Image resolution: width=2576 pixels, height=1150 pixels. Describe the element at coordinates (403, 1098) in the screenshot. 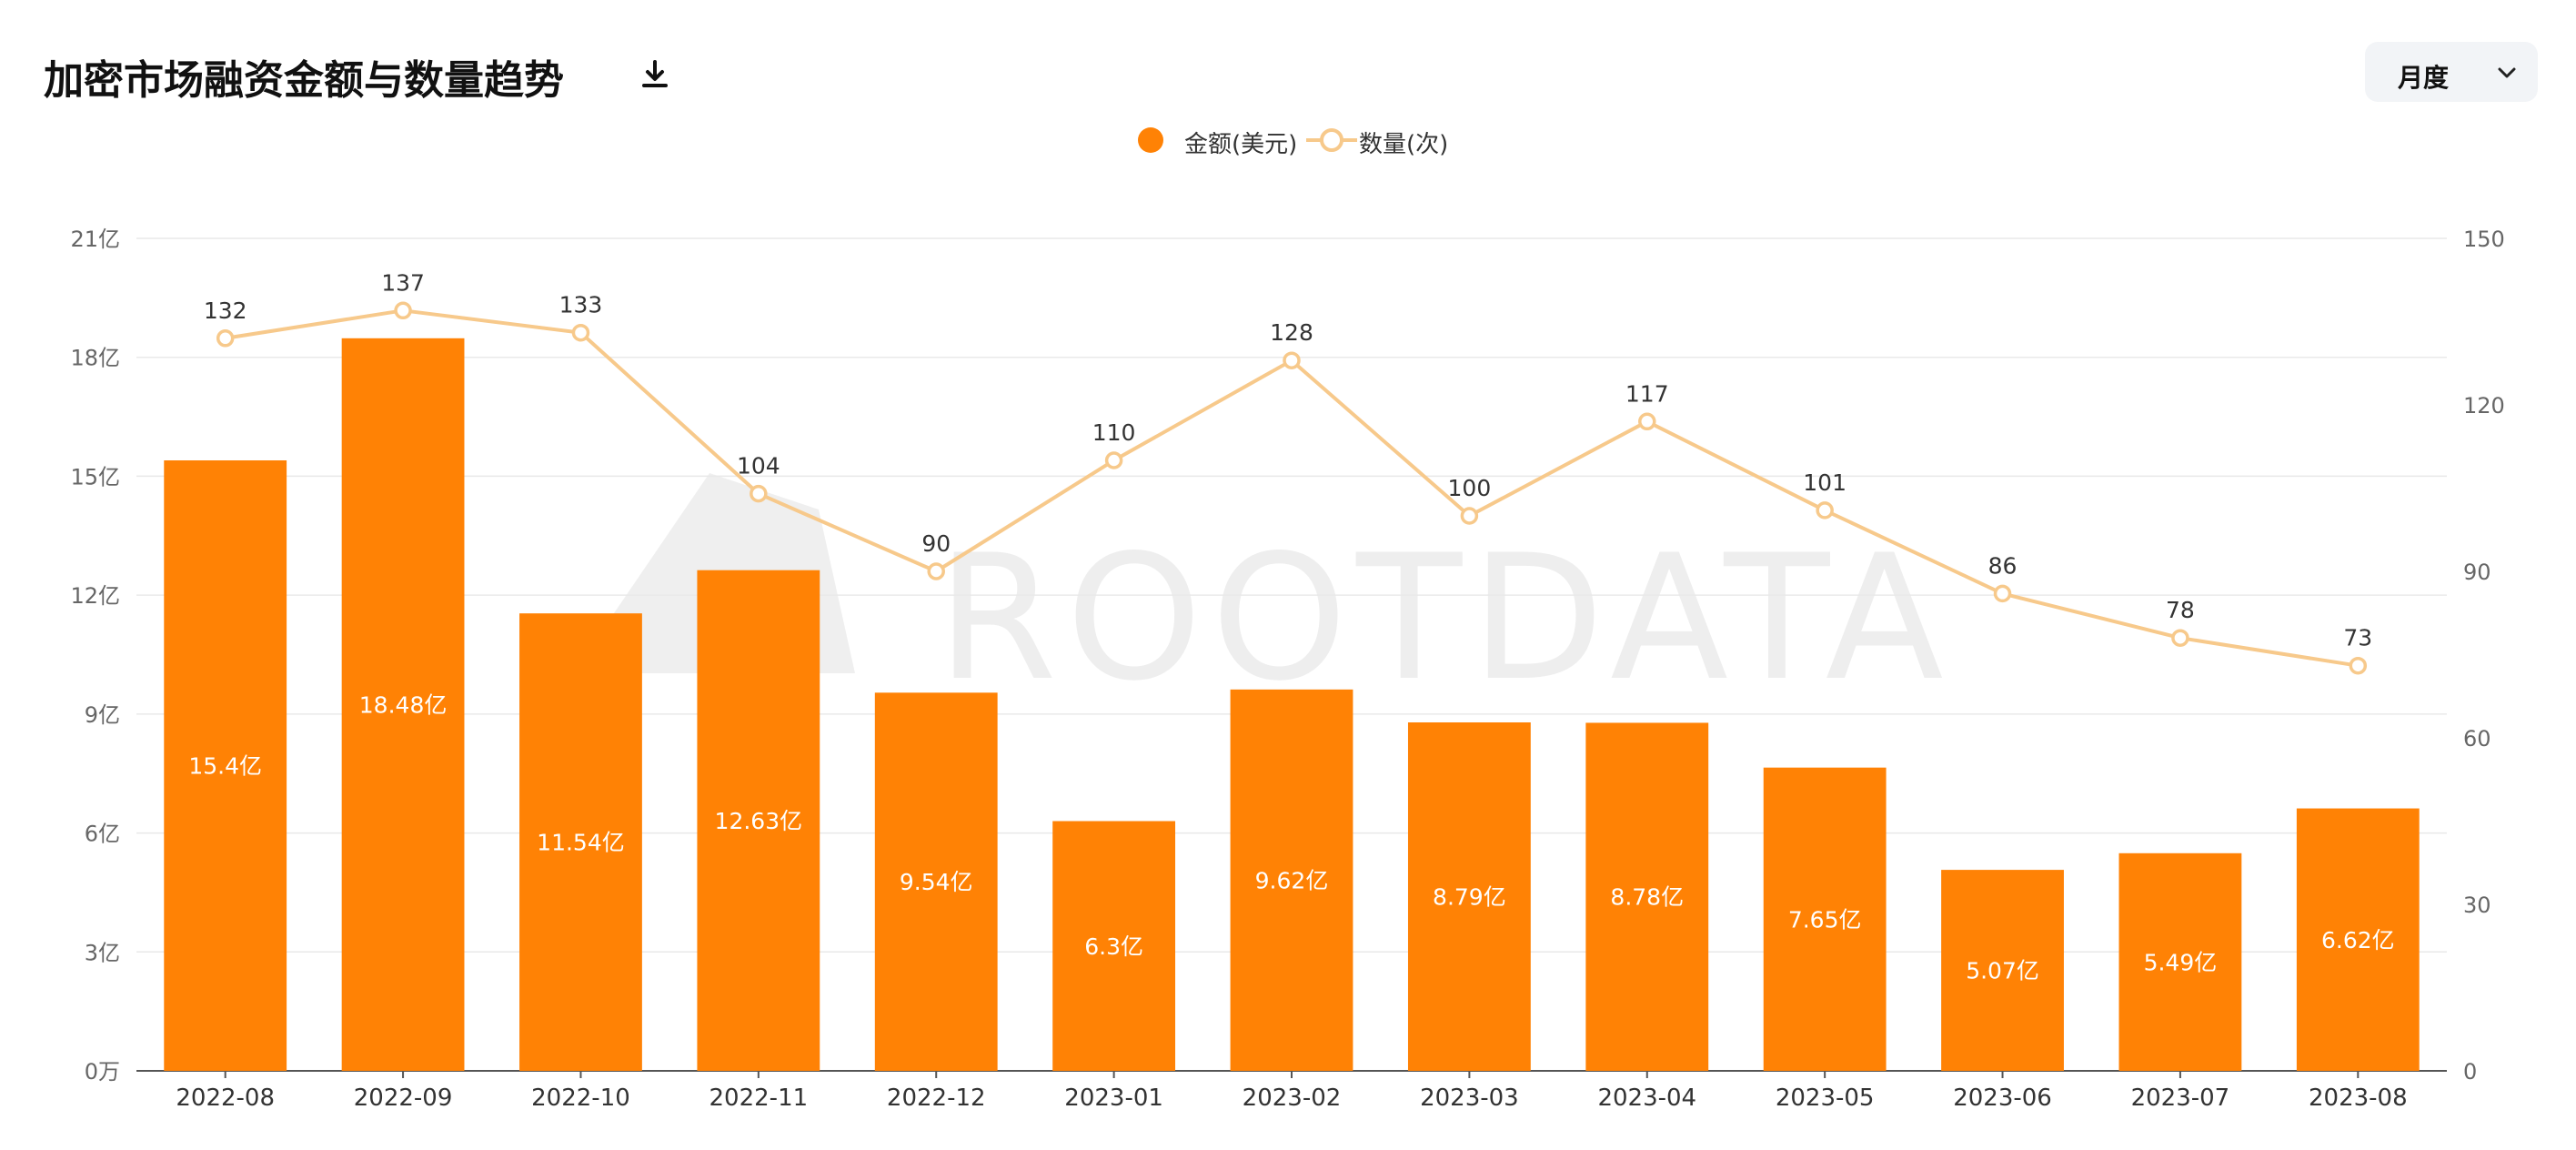

I see `x-axis-tick: 2022-09` at that location.